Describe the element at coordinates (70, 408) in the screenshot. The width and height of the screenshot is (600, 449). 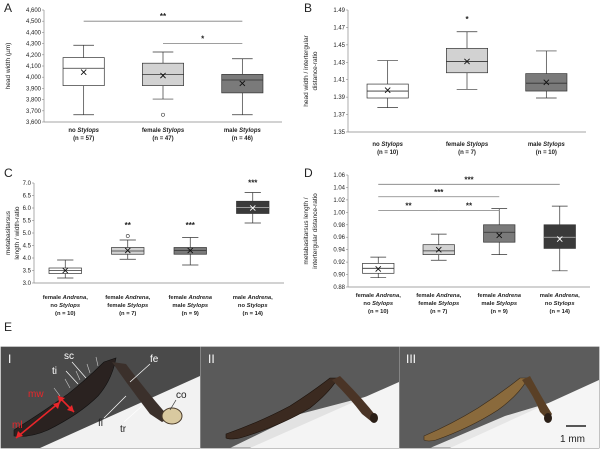
I see `mw-arrowhead-b` at that location.